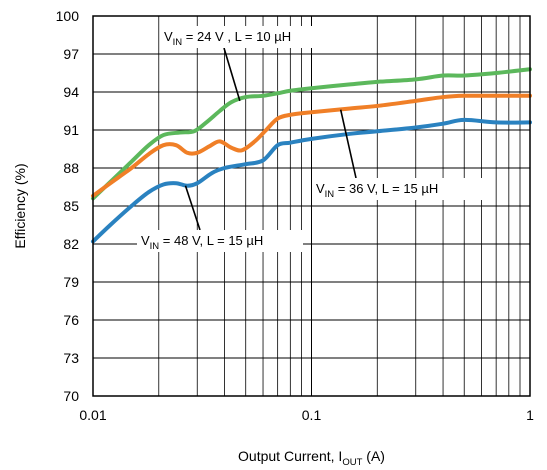 The image size is (547, 470). I want to click on x-axis-title-tail: (A), so click(373, 456).